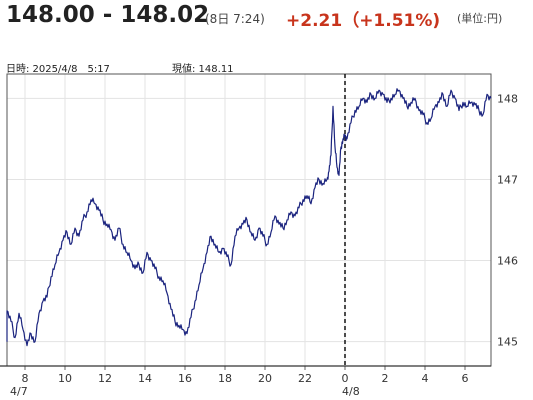 The width and height of the screenshot is (533, 400). I want to click on y-tick-label: 145, so click(507, 342).